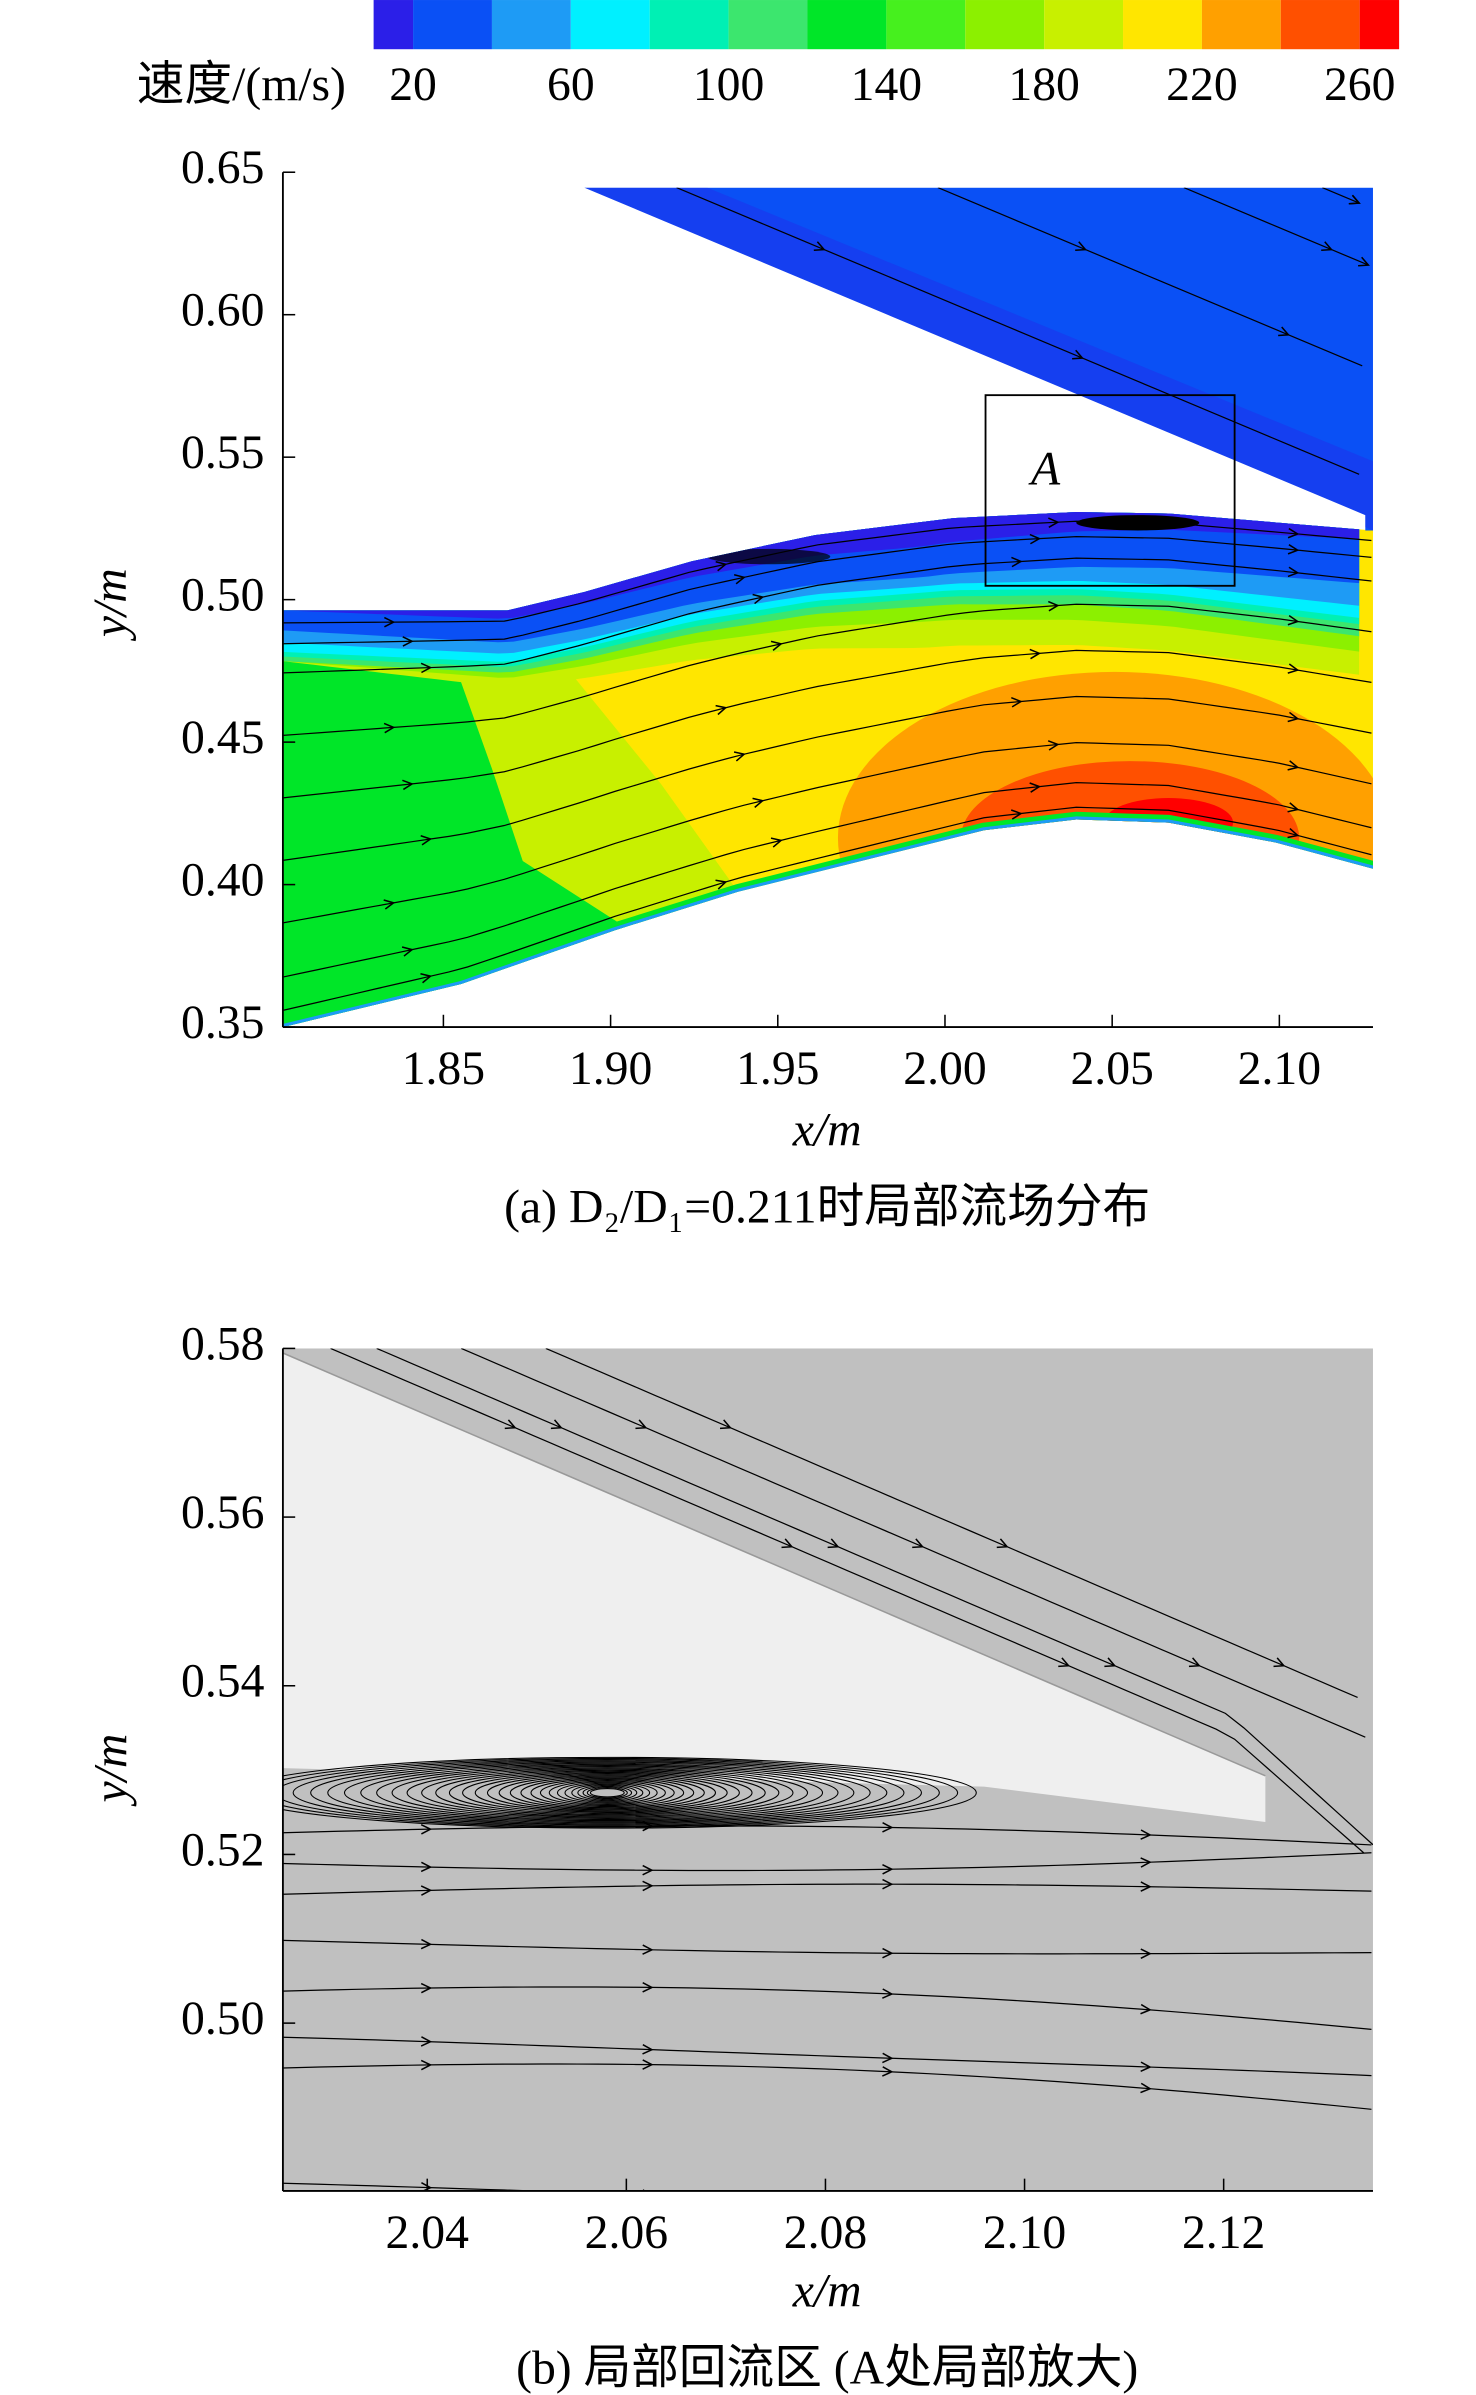  What do you see at coordinates (1359, 85) in the screenshot?
I see `colorbar-tick-label: 260` at bounding box center [1359, 85].